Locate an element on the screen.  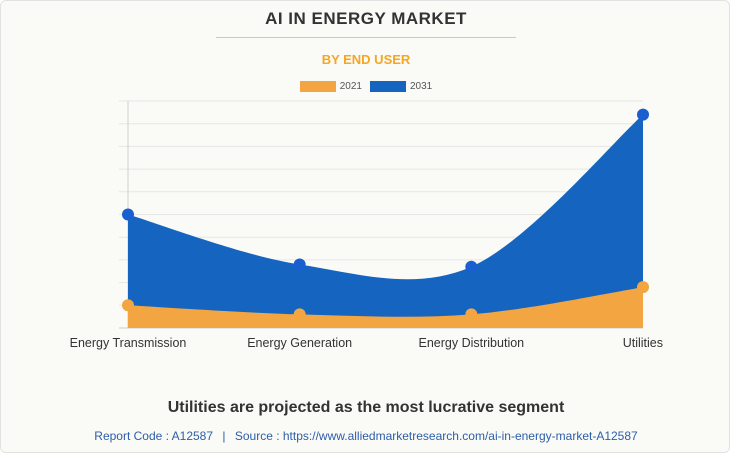
x-tick-label: Energy Distribution is located at coordinates (472, 343).